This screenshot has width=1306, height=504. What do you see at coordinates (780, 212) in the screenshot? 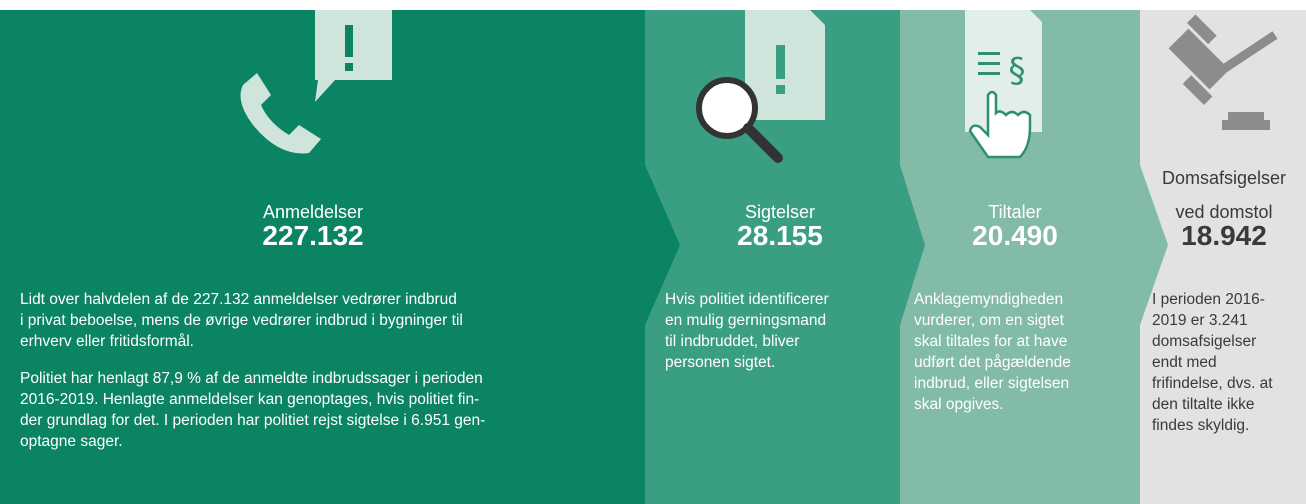
I see `panel-title: Sigtelser` at bounding box center [780, 212].